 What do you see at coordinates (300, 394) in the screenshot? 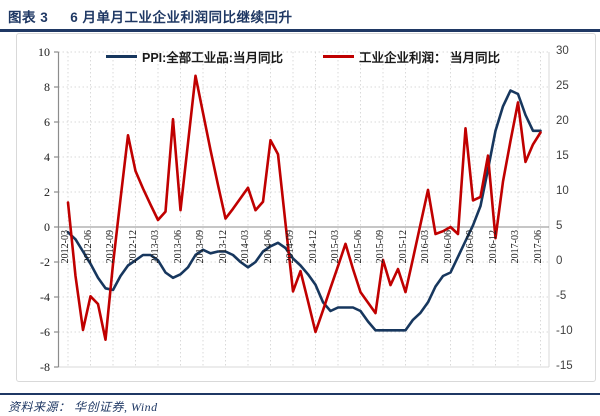
I see `footer-rule` at bounding box center [300, 394].